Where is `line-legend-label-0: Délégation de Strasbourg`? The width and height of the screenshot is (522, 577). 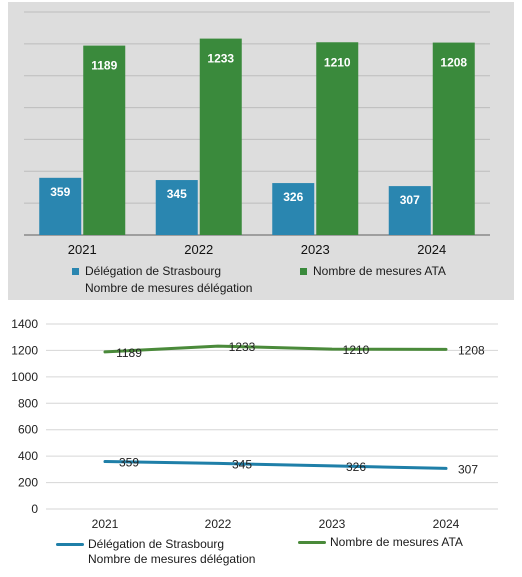 line-legend-label-0: Délégation de Strasbourg is located at coordinates (156, 544).